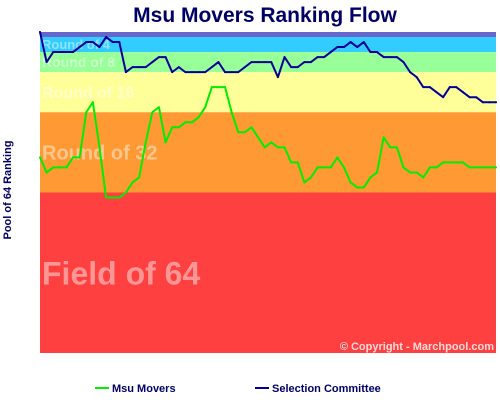 This screenshot has width=500, height=400. What do you see at coordinates (265, 15) in the screenshot?
I see `chart-title: Msu Movers Ranking Flow` at bounding box center [265, 15].